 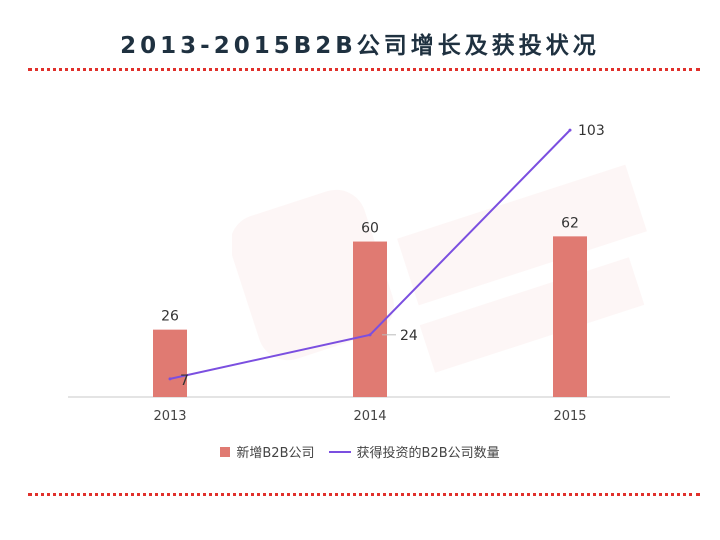 I want to click on bar-data-label: 26, so click(x=170, y=317).